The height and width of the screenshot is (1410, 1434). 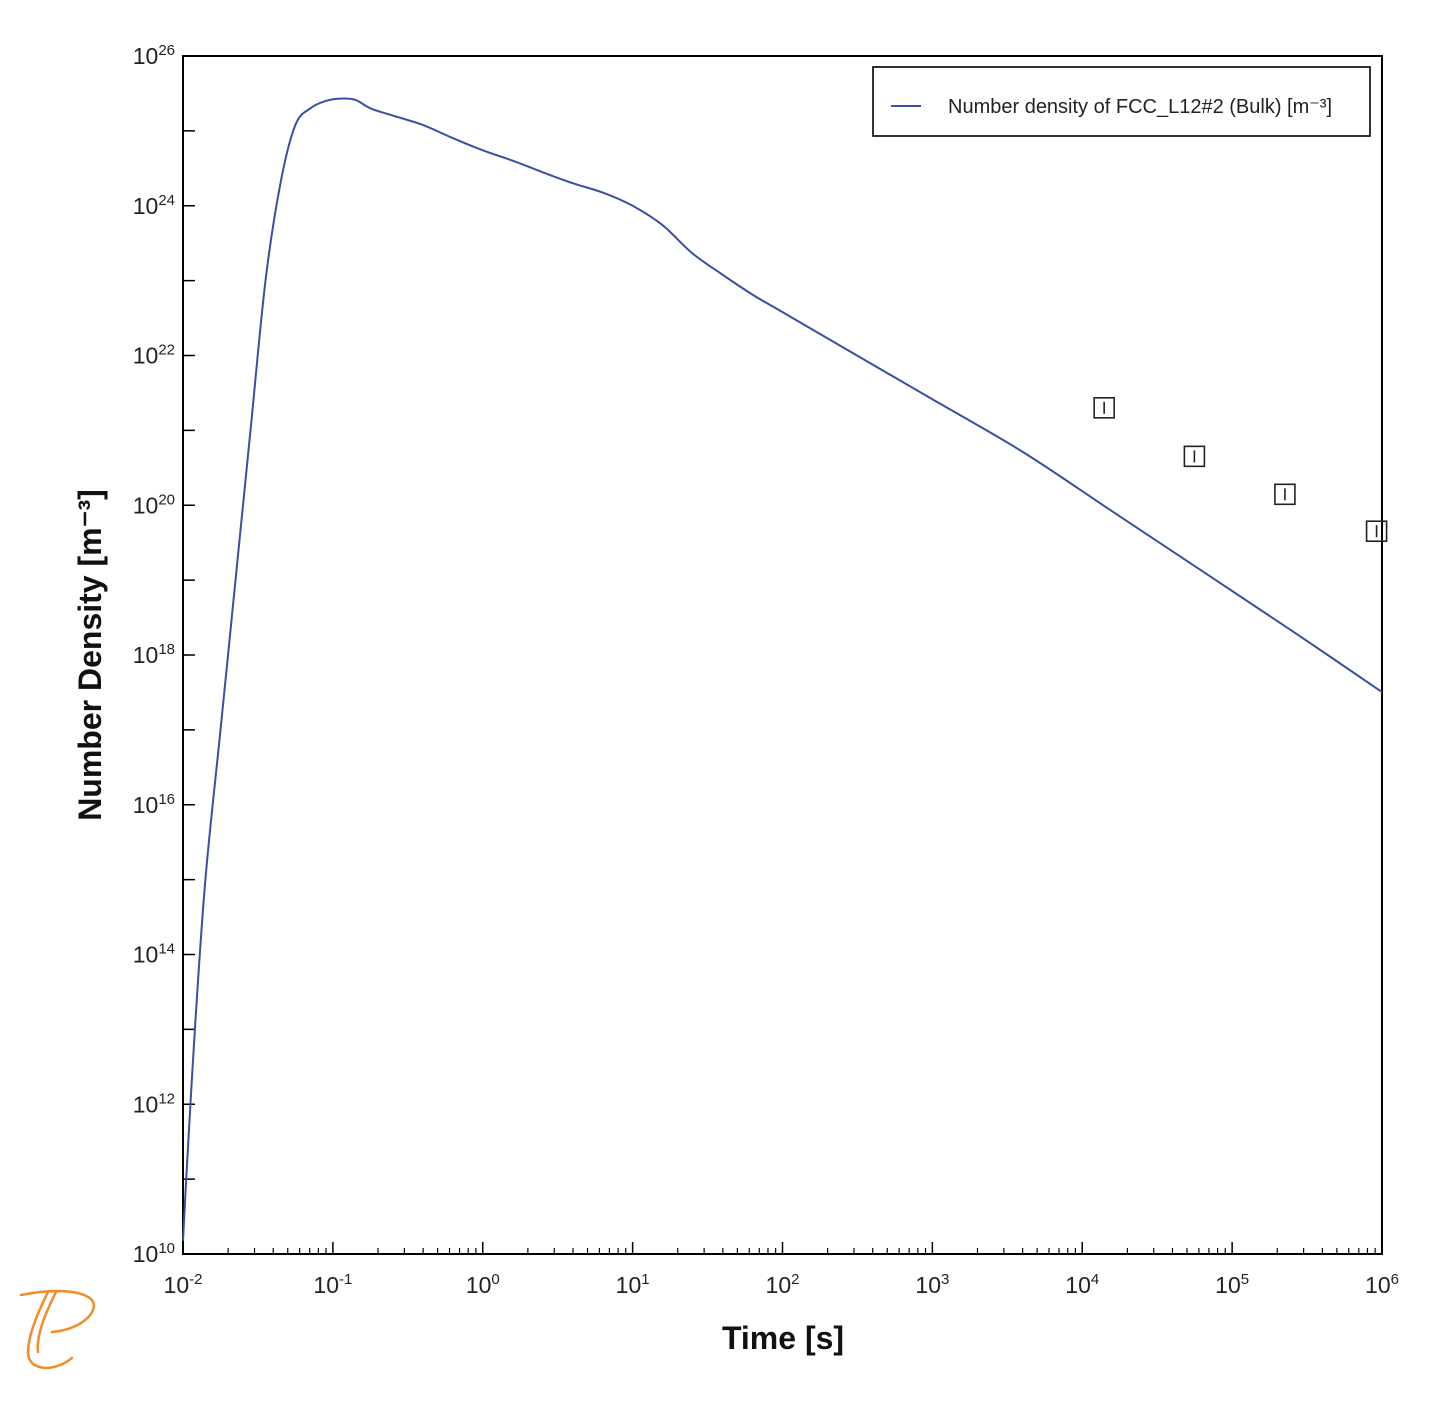 What do you see at coordinates (633, 1284) in the screenshot?
I see `x-tick-label: 10¹` at bounding box center [633, 1284].